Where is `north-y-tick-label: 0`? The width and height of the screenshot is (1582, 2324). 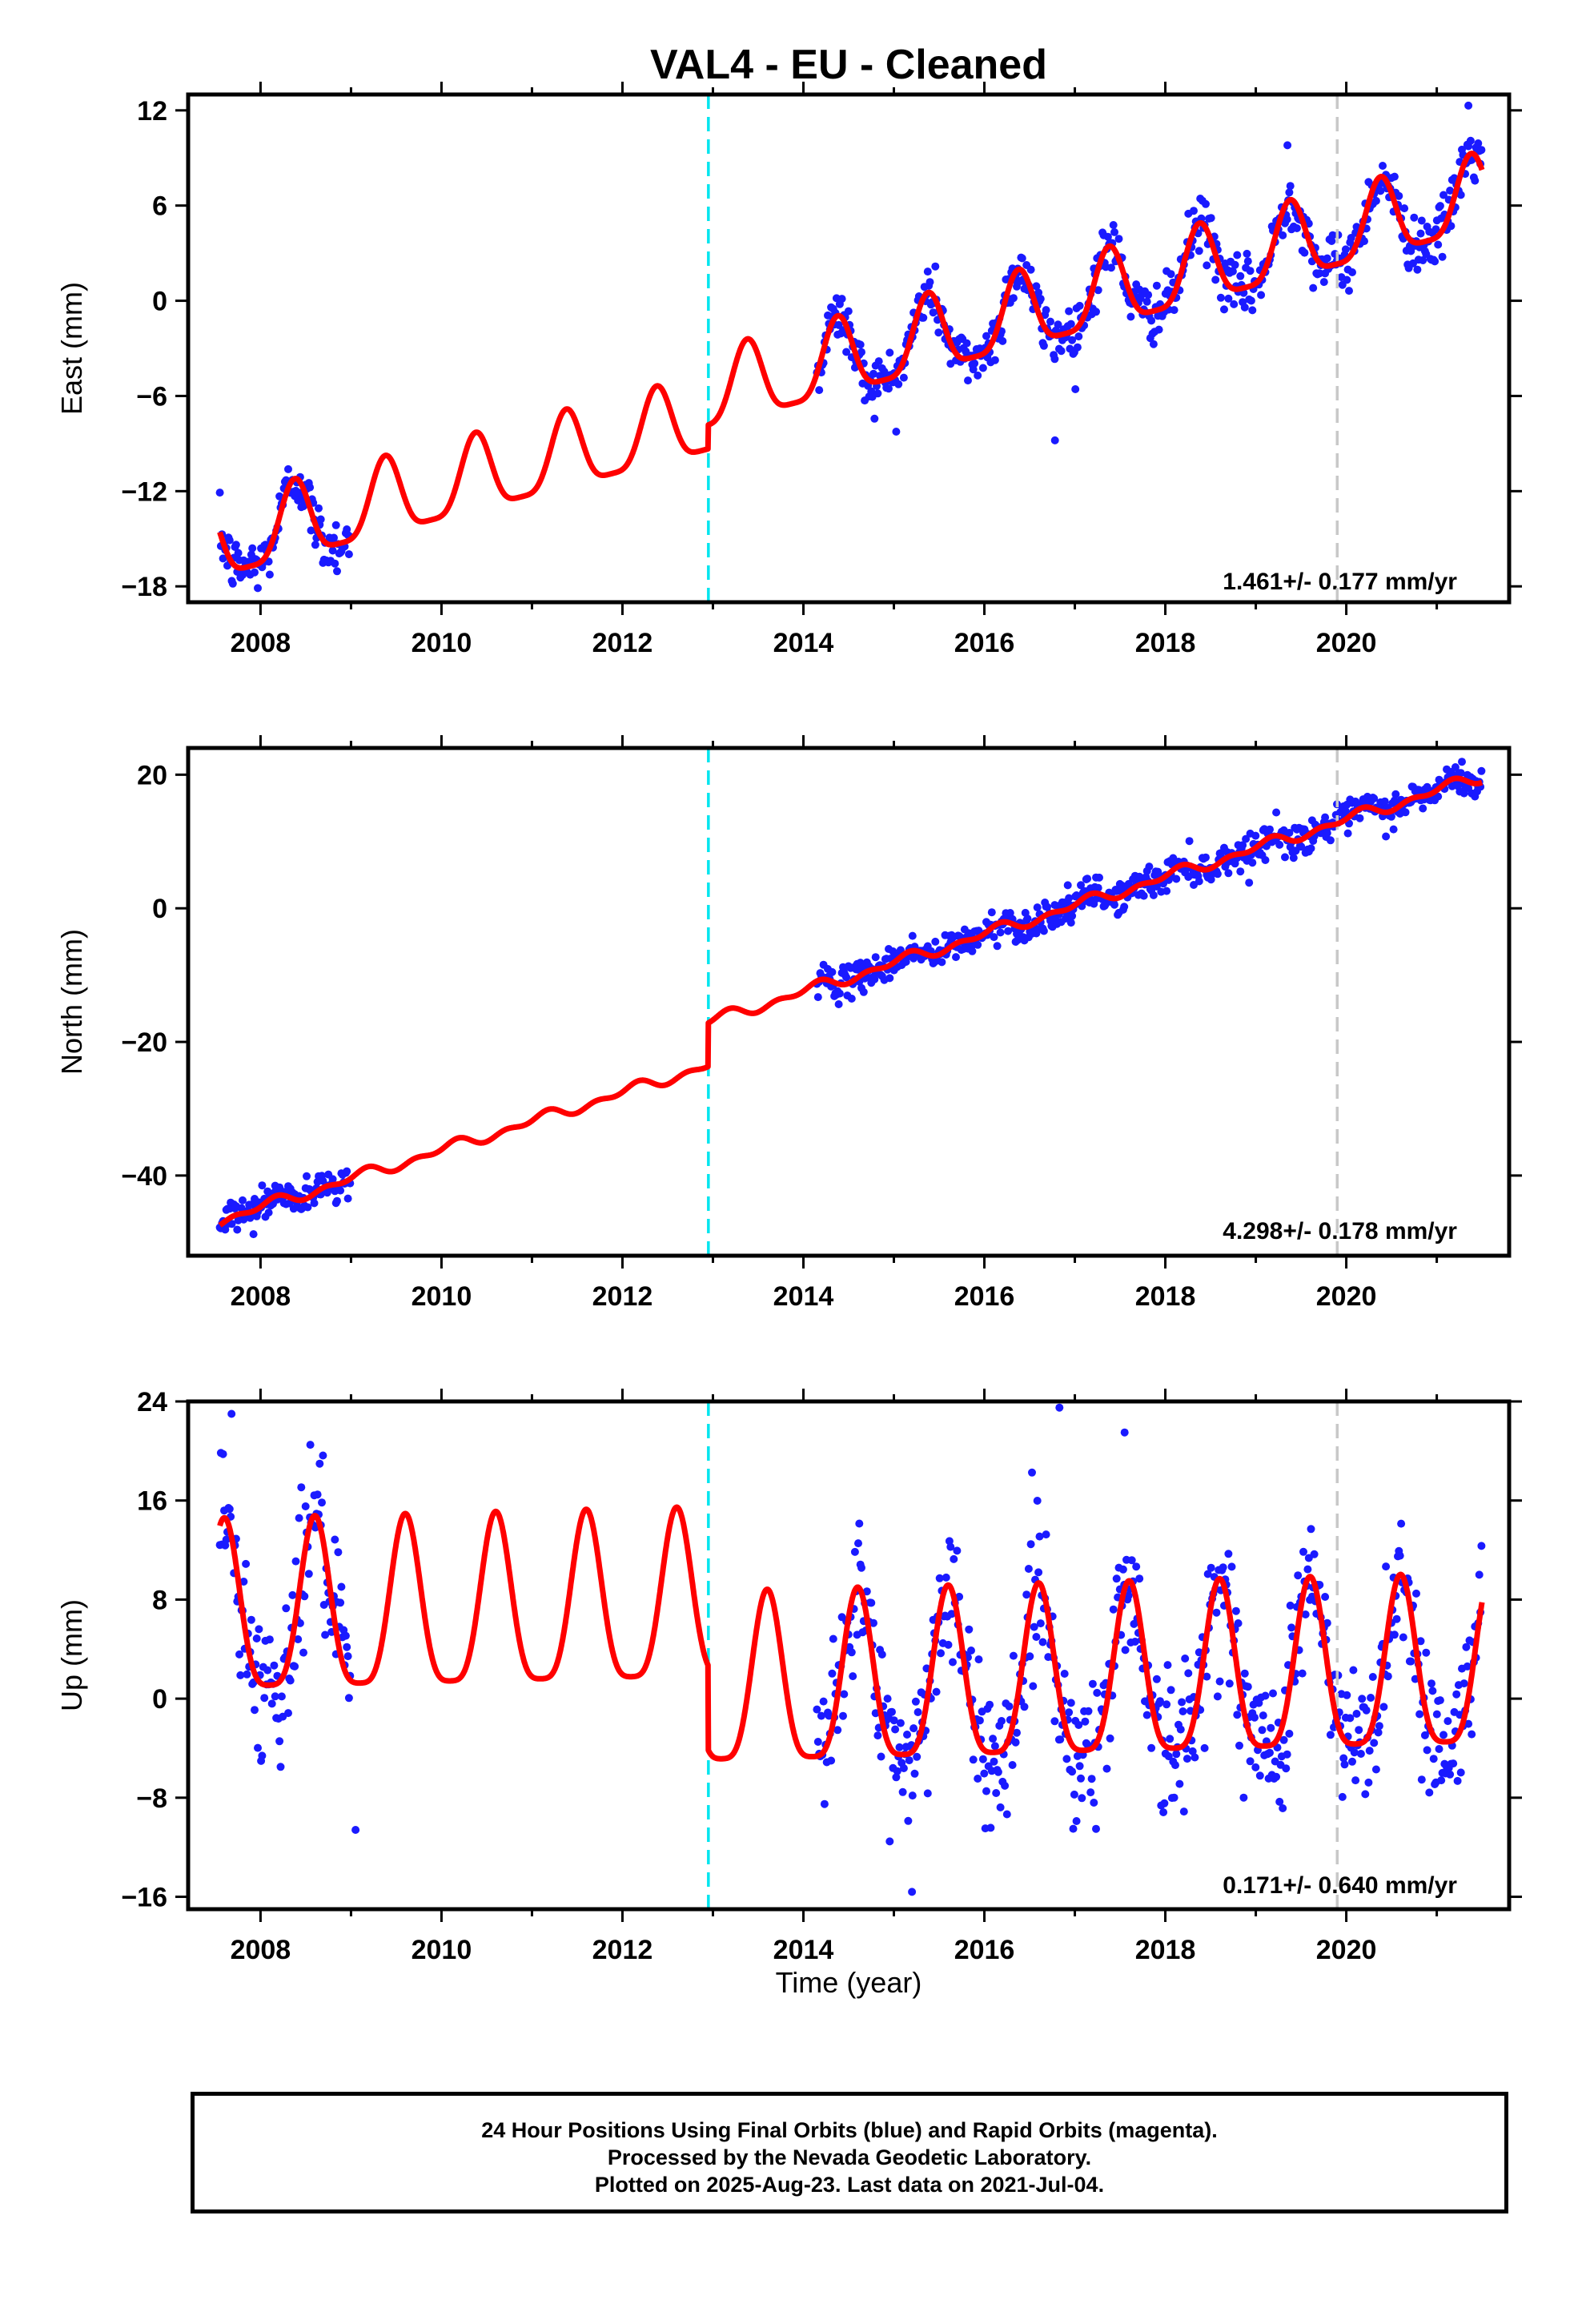
north-y-tick-label: 0 is located at coordinates (159, 909).